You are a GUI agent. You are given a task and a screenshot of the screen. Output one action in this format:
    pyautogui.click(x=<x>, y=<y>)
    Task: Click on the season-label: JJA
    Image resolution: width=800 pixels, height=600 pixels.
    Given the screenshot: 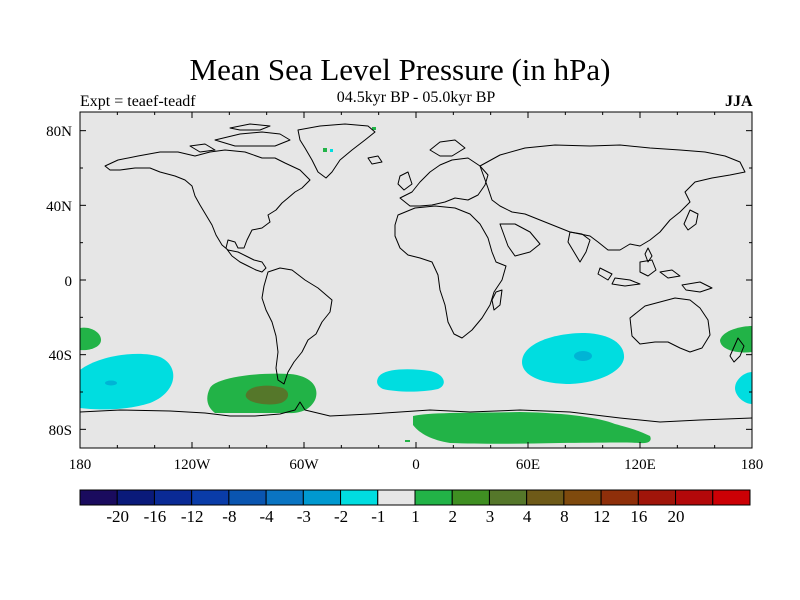 What is the action you would take?
    pyautogui.click(x=739, y=101)
    